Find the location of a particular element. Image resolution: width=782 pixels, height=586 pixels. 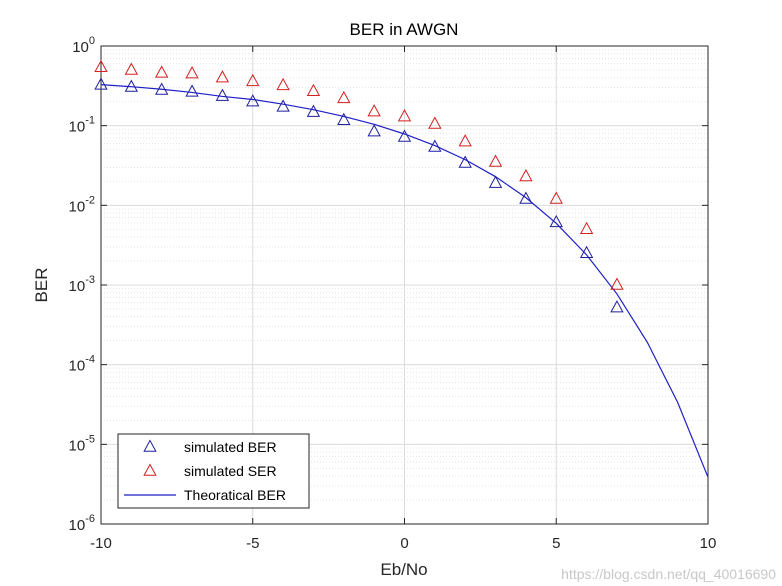

legend-label: Theoratical BER is located at coordinates (235, 495).